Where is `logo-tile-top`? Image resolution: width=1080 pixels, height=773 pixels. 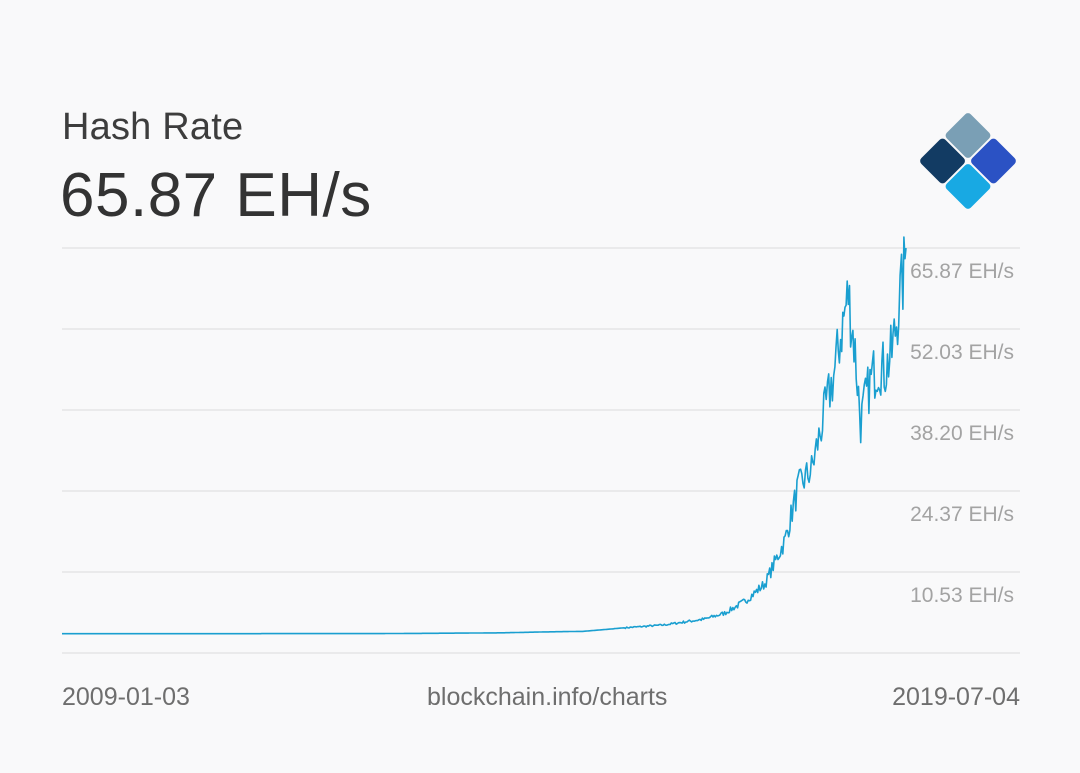
logo-tile-top is located at coordinates (968, 135).